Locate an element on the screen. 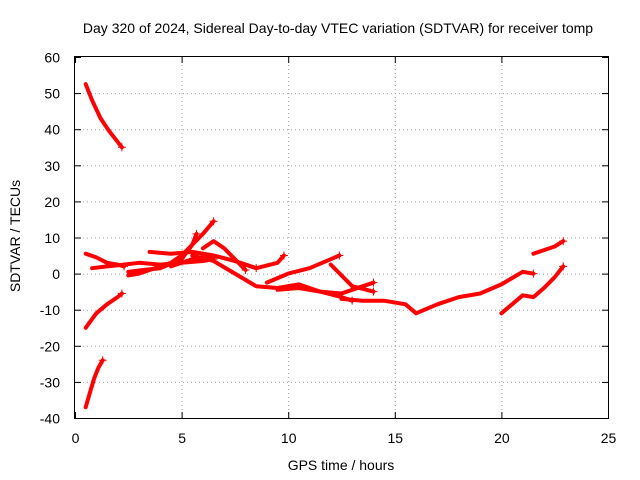 Image resolution: width=640 pixels, height=480 pixels. y-tick-label: 30 is located at coordinates (52, 166).